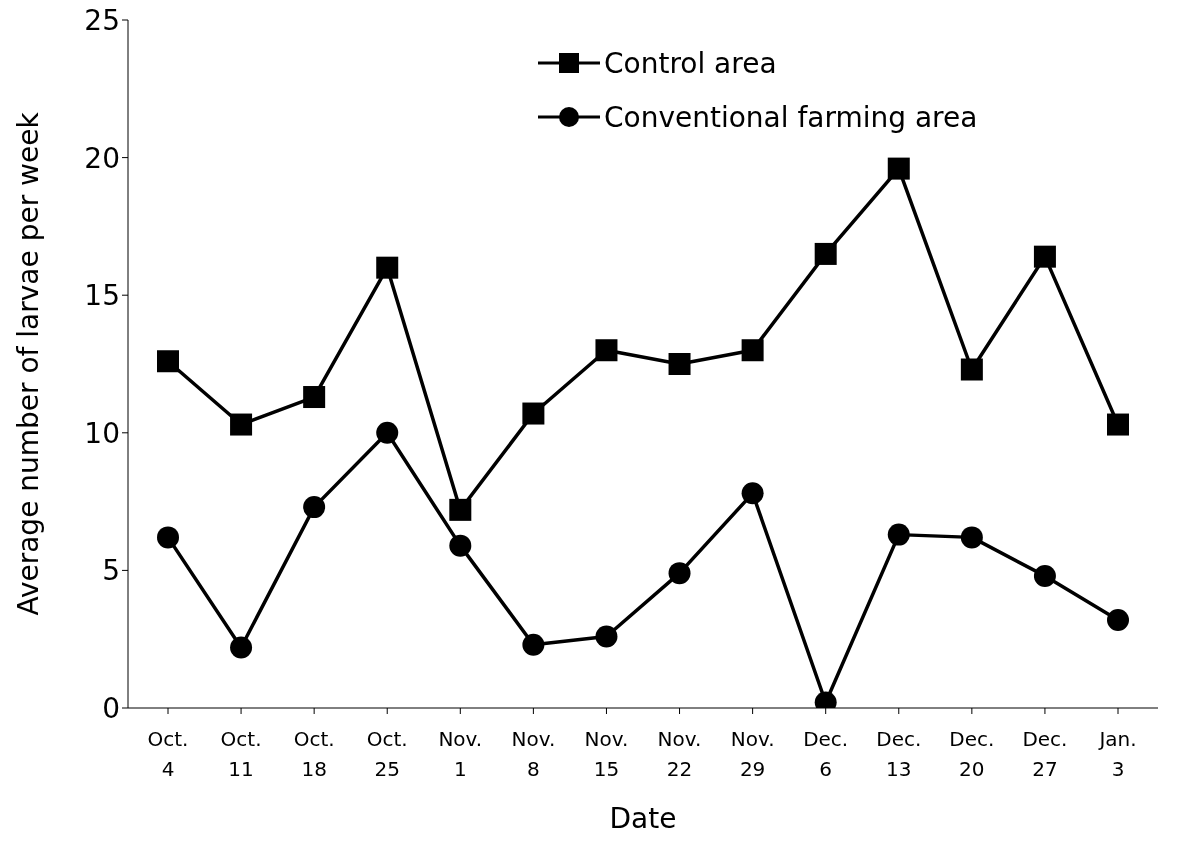  What do you see at coordinates (643, 818) in the screenshot?
I see `x-axis-title: Date` at bounding box center [643, 818].